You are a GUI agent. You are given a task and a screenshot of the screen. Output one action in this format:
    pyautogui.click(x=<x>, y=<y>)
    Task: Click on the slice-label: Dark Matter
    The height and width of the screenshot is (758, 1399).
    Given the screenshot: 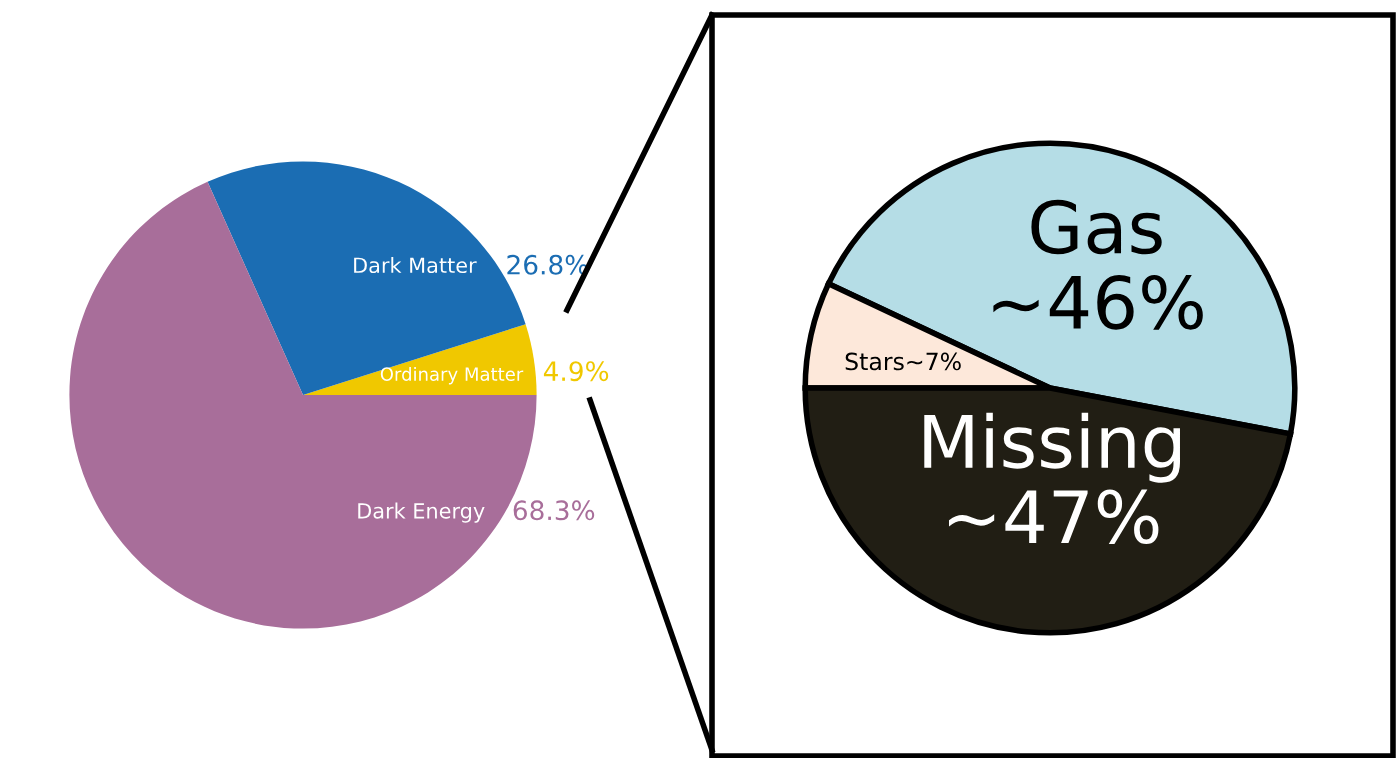 What is the action you would take?
    pyautogui.click(x=415, y=265)
    